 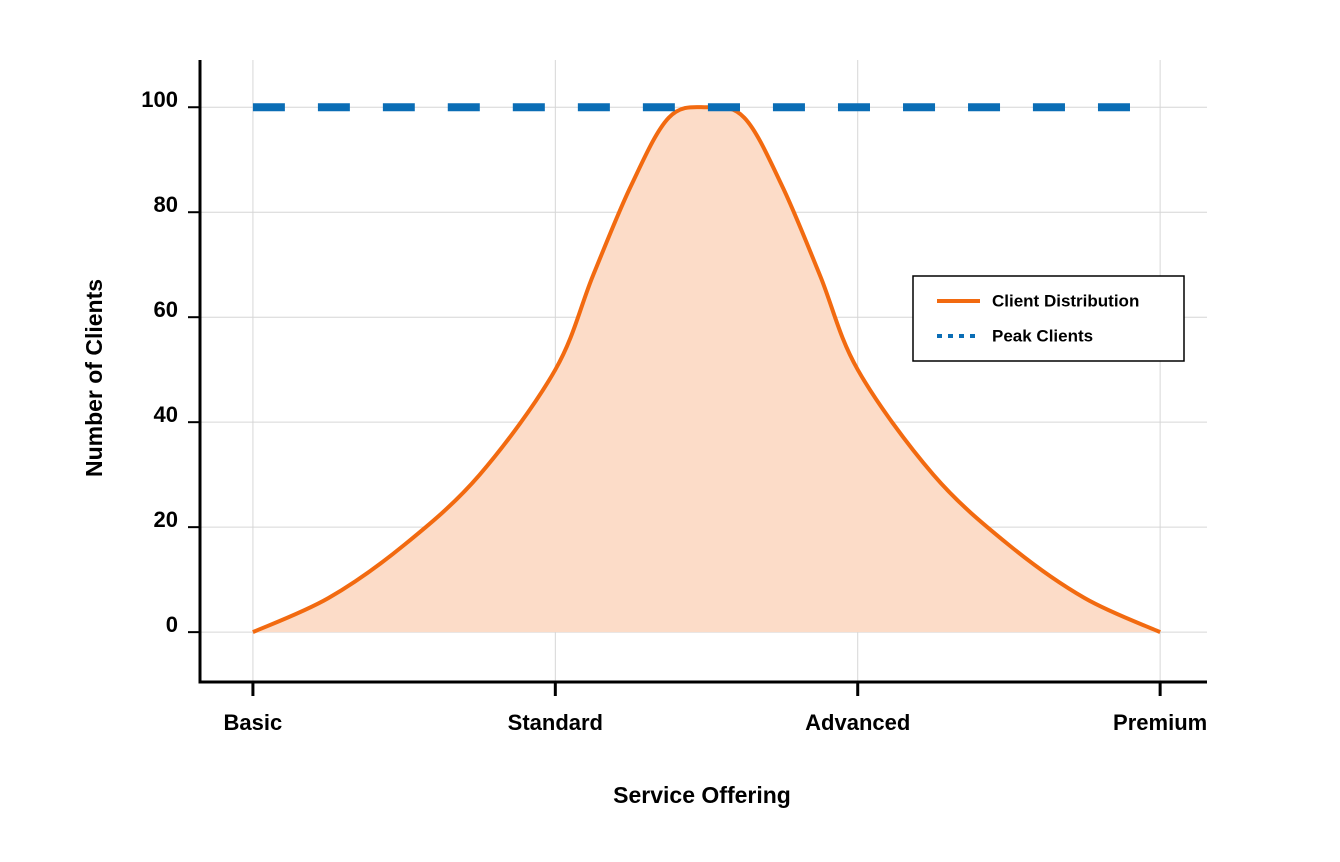 What do you see at coordinates (166, 519) in the screenshot?
I see `y-tick-label: 20` at bounding box center [166, 519].